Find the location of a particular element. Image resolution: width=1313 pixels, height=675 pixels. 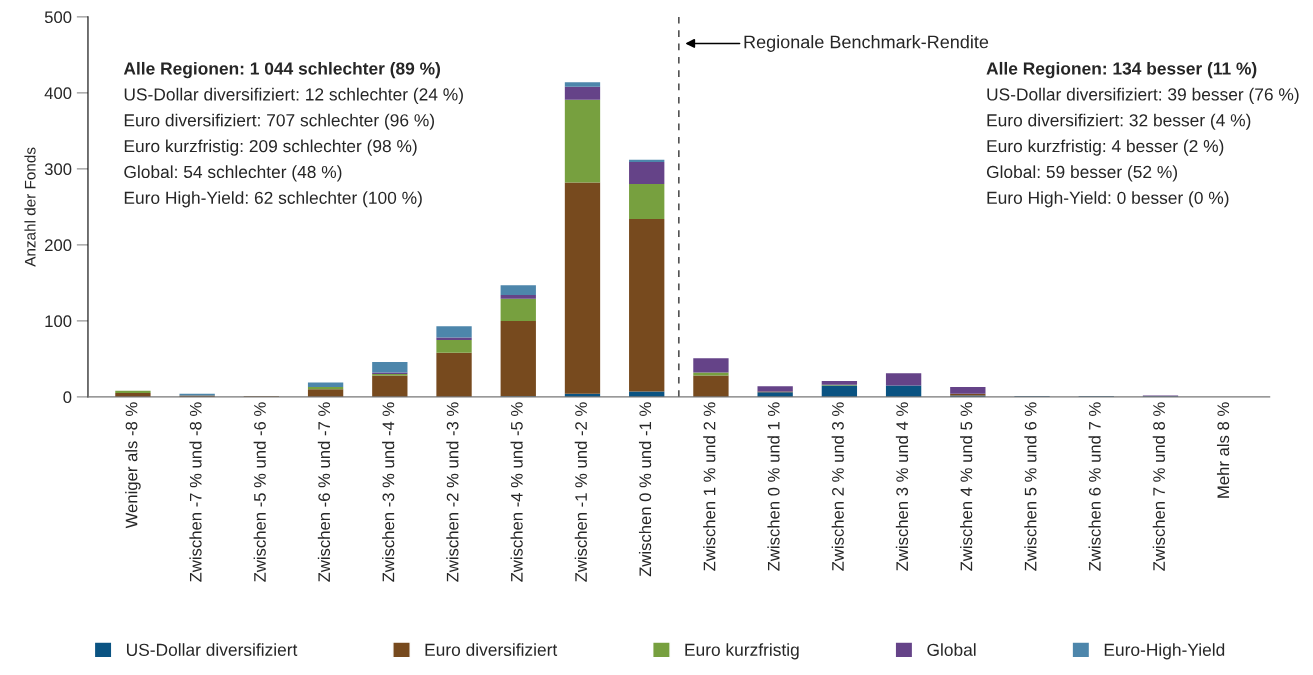

legend-label: Euro-High-Yield is located at coordinates (1164, 651).